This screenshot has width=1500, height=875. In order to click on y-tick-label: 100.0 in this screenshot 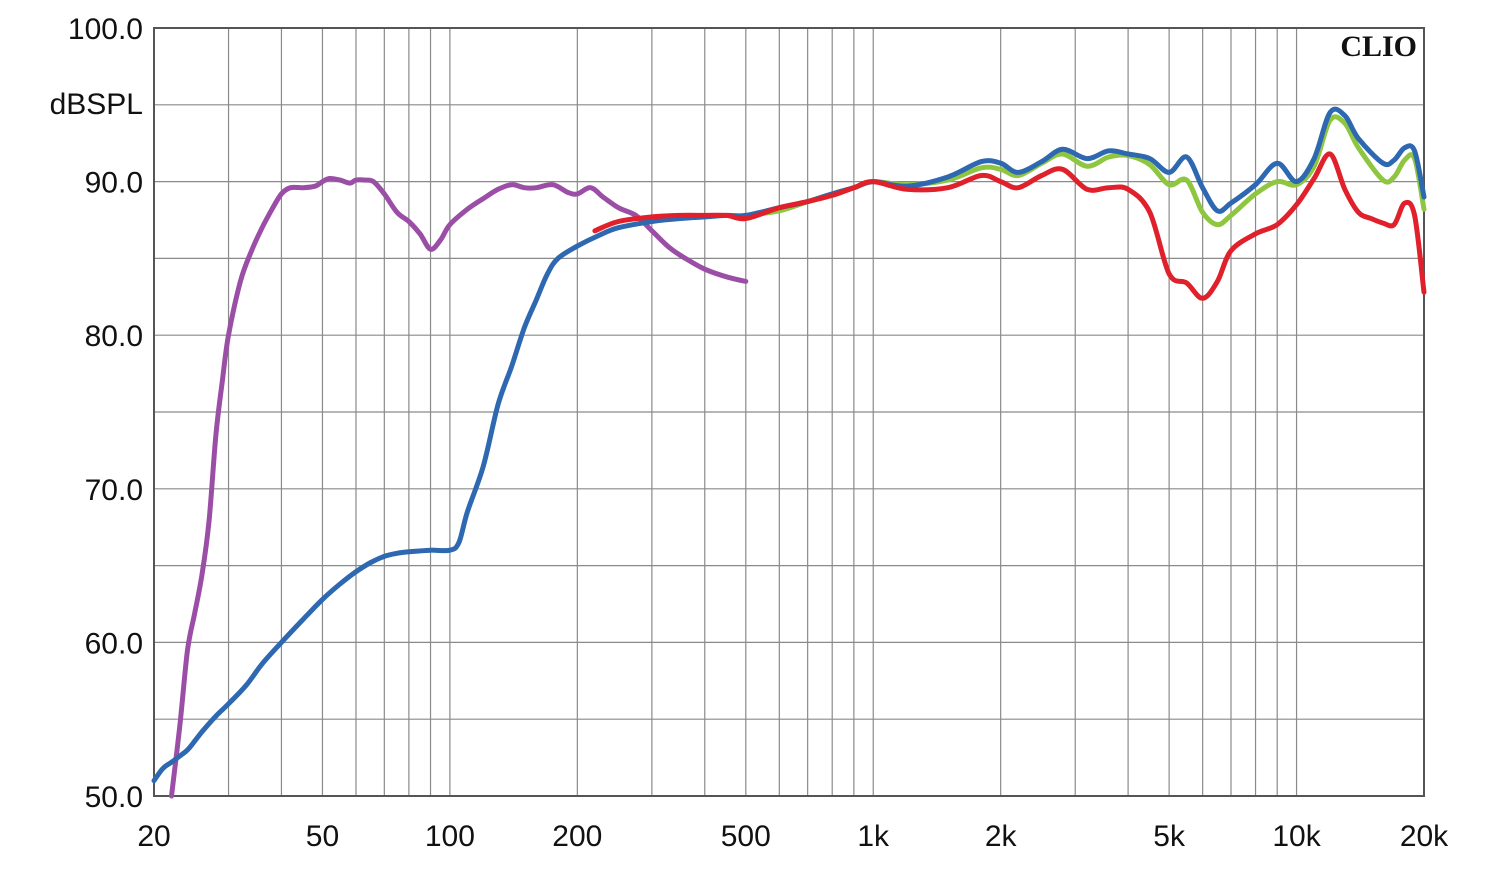, I will do `click(105, 29)`.